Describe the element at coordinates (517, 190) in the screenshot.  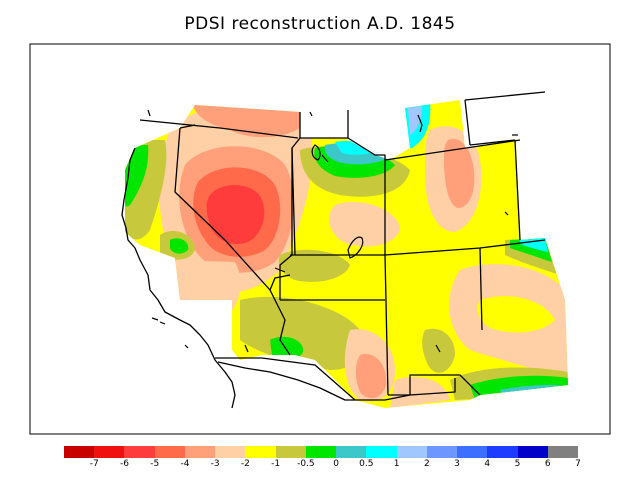
I see `co-east-border` at that location.